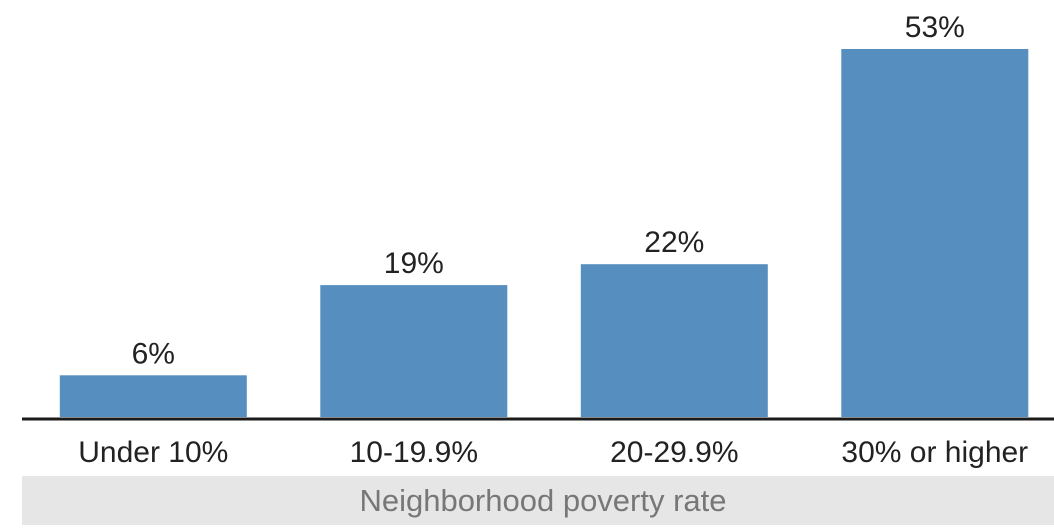  I want to click on bar-value-label-3: 53%, so click(935, 27).